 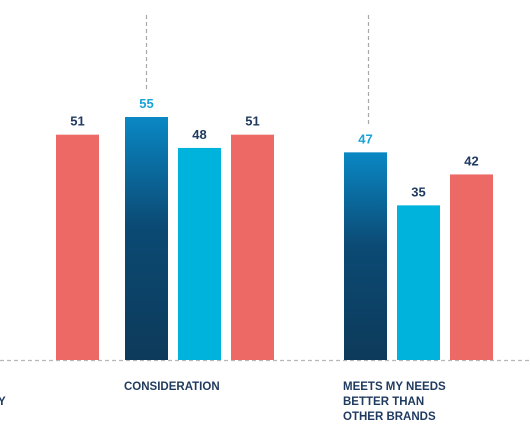 I want to click on category-label-line: MEETS MY NEEDS, so click(x=394, y=387).